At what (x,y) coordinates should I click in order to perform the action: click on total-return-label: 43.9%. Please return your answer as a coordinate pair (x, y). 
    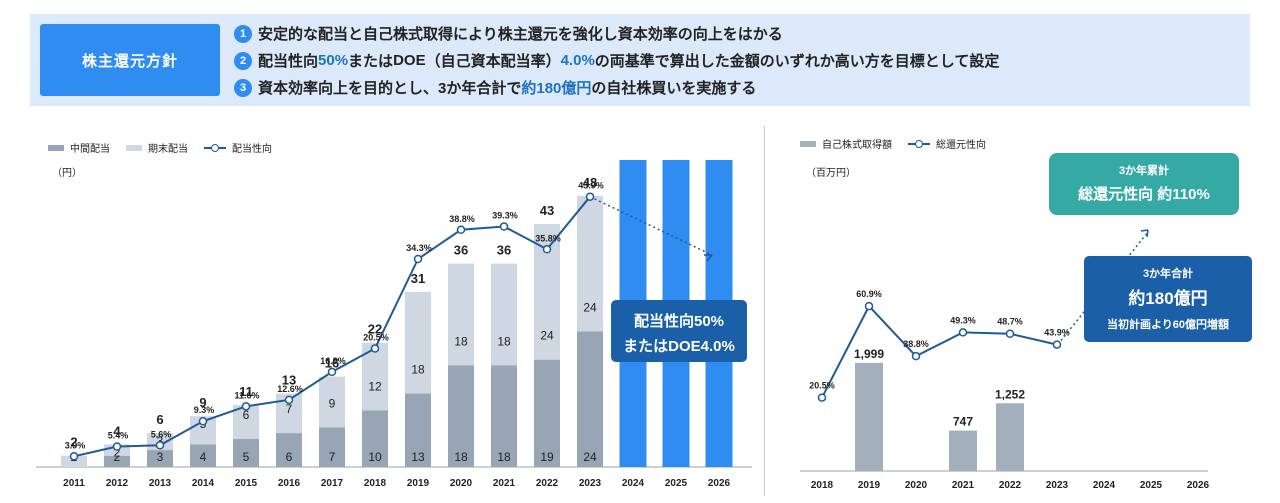
    Looking at the image, I should click on (1057, 333).